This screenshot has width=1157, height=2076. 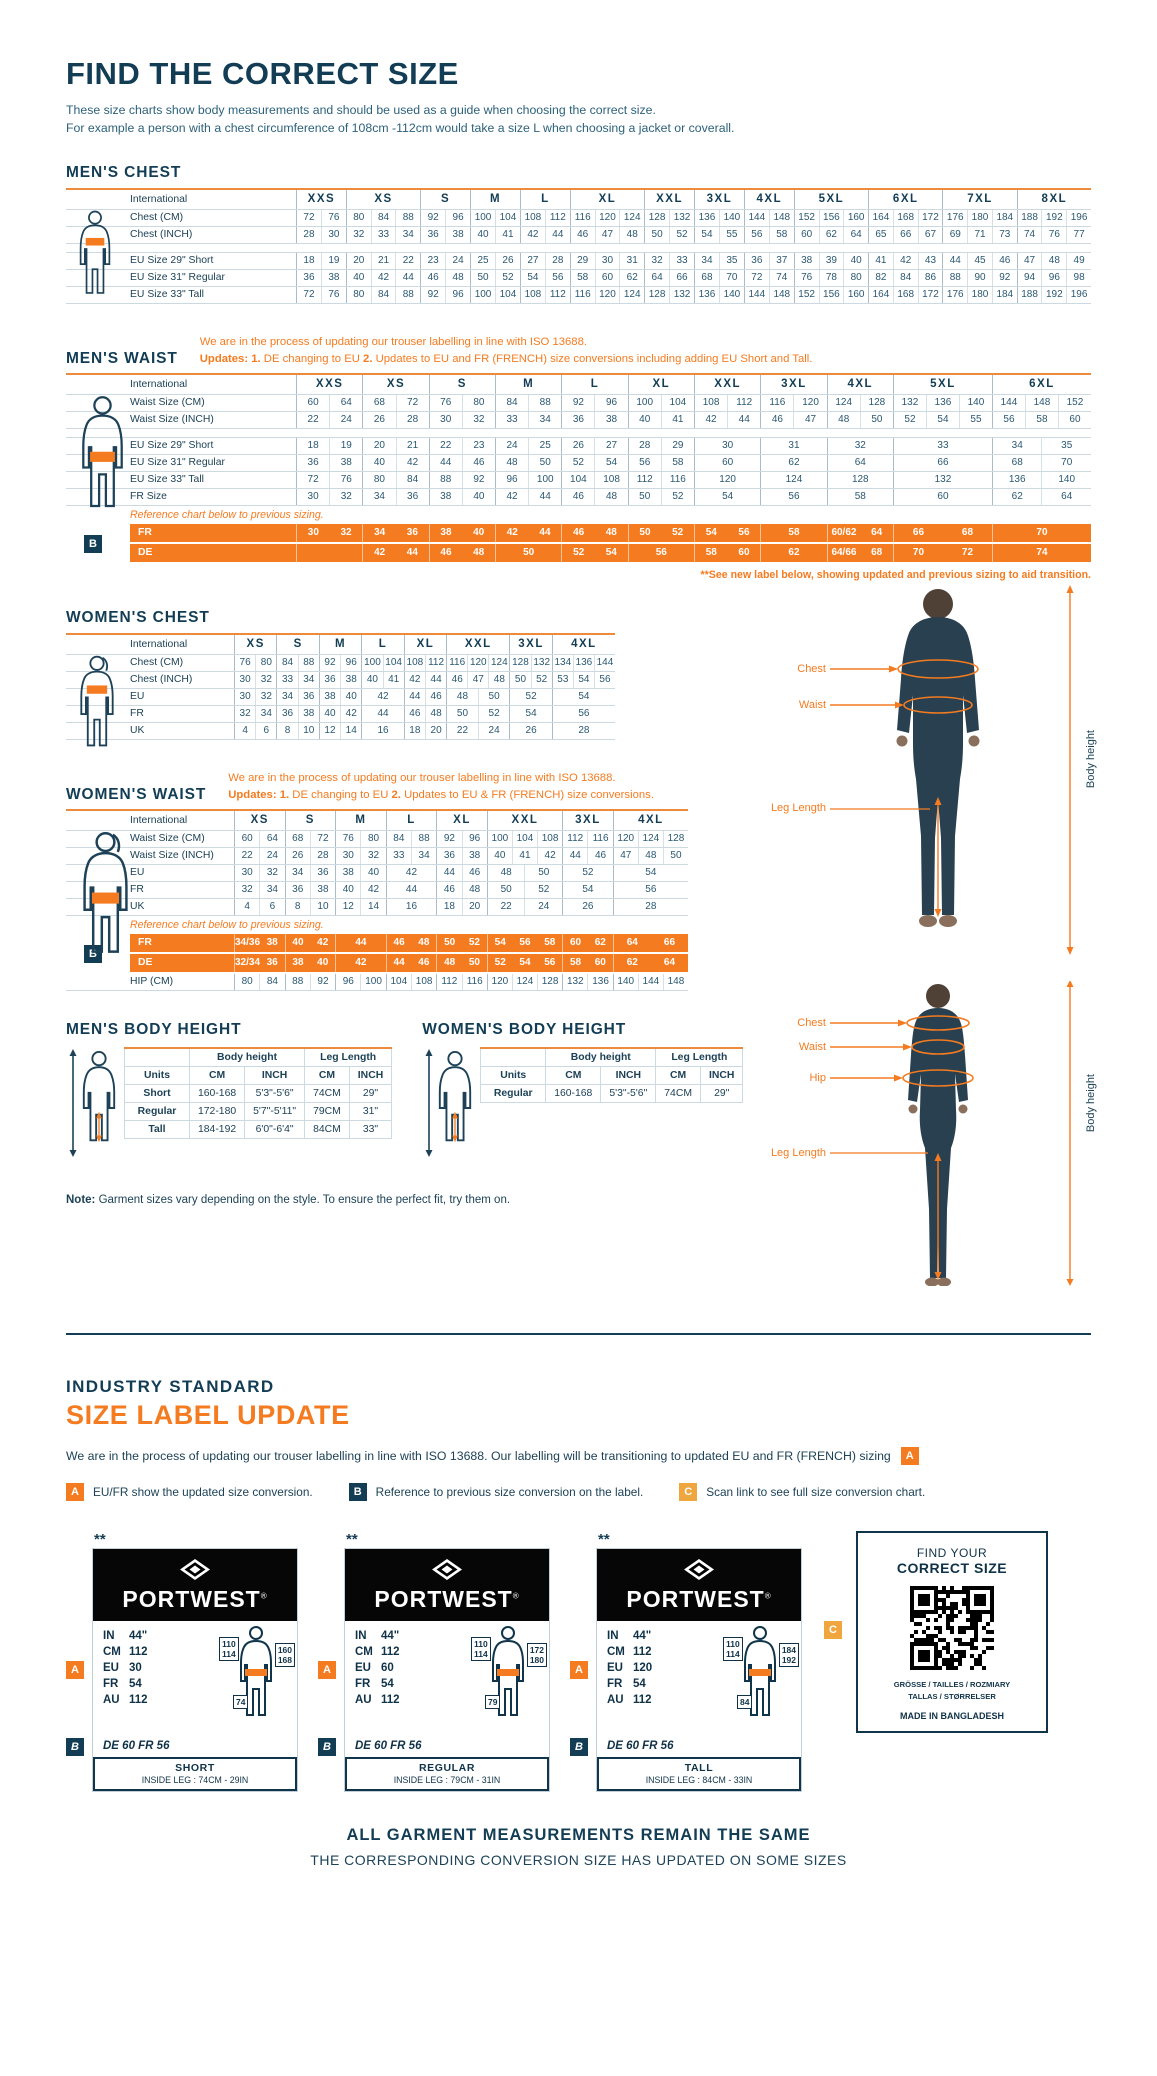 I want to click on cell: 41, so click(x=524, y=855).